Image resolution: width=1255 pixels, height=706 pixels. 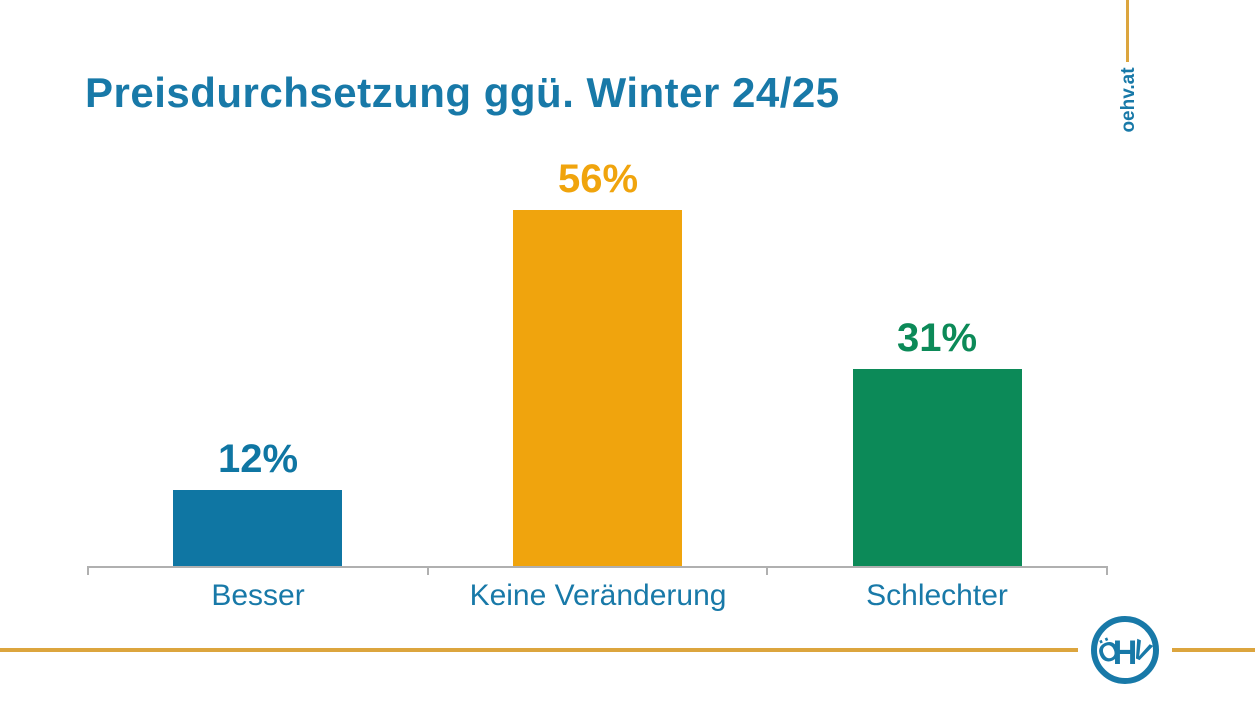 I want to click on bar-category-label-keine-ver-nderung: Keine Veränderung, so click(x=598, y=595).